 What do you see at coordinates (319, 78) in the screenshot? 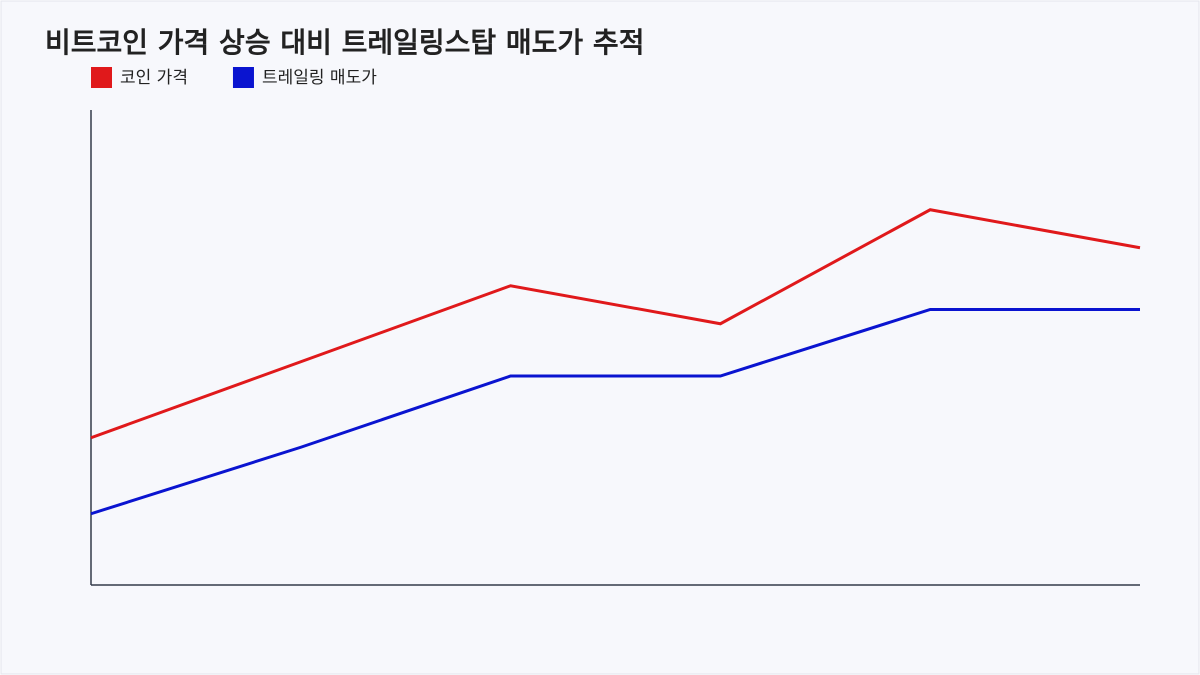
I see `legend-label: 트레일링 매도가` at bounding box center [319, 78].